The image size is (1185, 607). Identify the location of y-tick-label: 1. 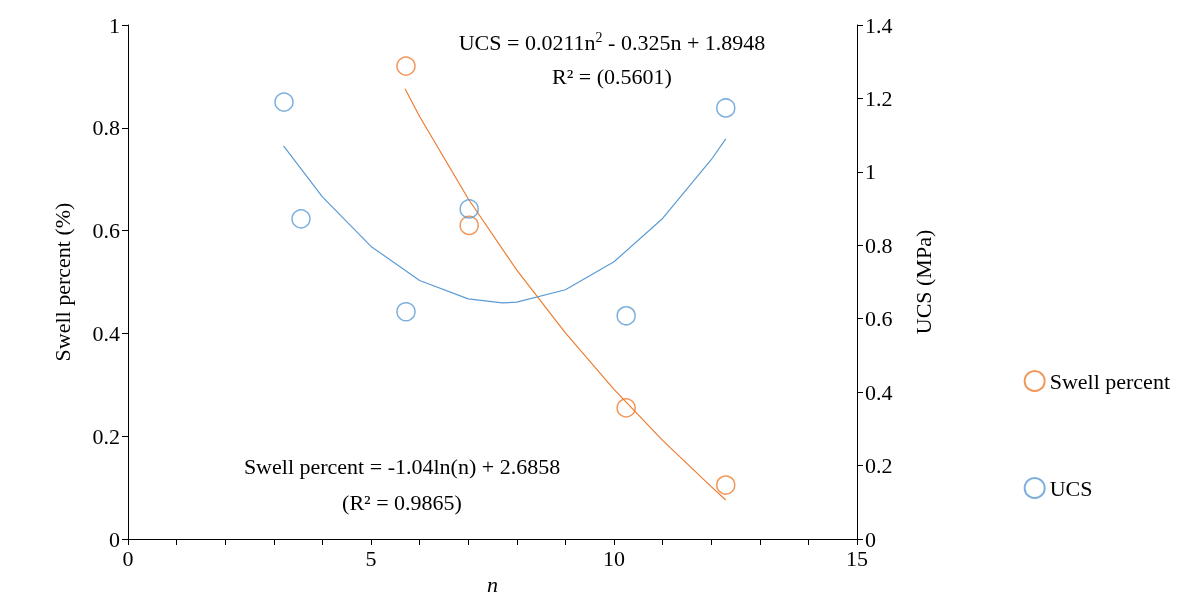
(114, 25).